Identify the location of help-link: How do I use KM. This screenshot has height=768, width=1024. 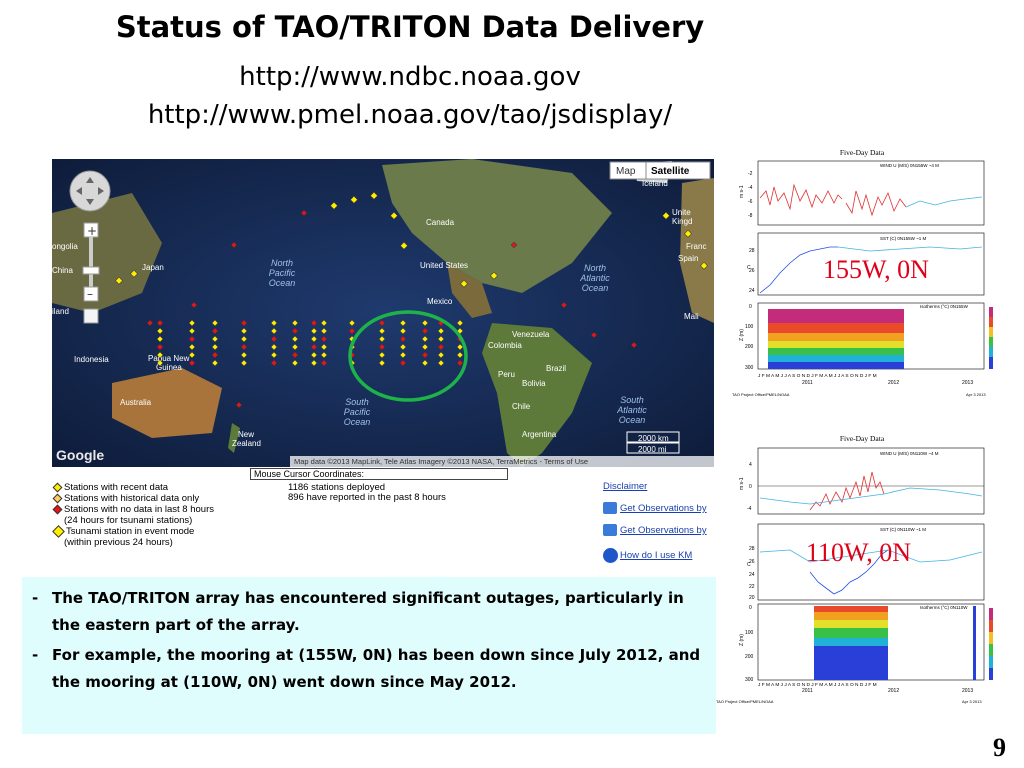
(656, 555).